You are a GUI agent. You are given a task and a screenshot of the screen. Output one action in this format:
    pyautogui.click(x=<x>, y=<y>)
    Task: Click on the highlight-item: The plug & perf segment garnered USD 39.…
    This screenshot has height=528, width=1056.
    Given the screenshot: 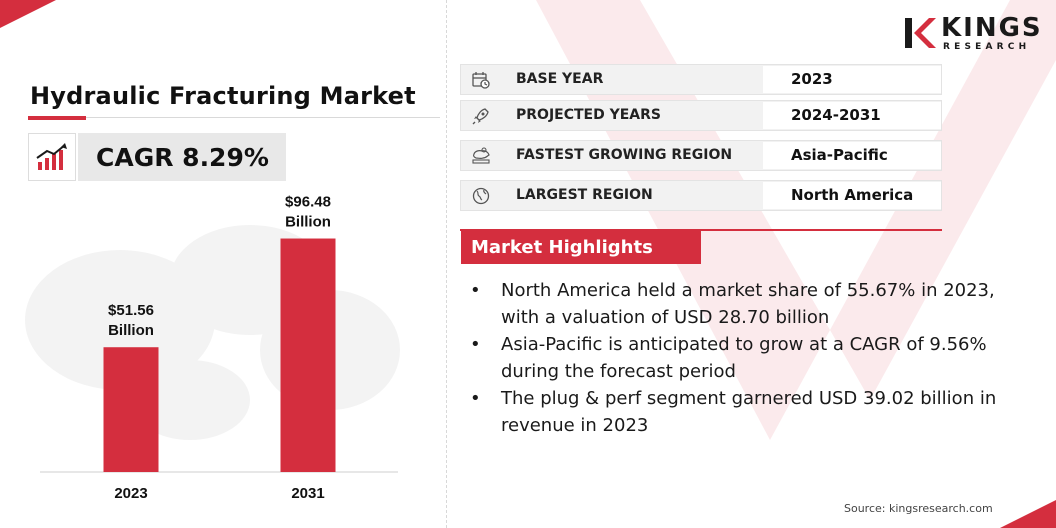 What is the action you would take?
    pyautogui.click(x=738, y=412)
    